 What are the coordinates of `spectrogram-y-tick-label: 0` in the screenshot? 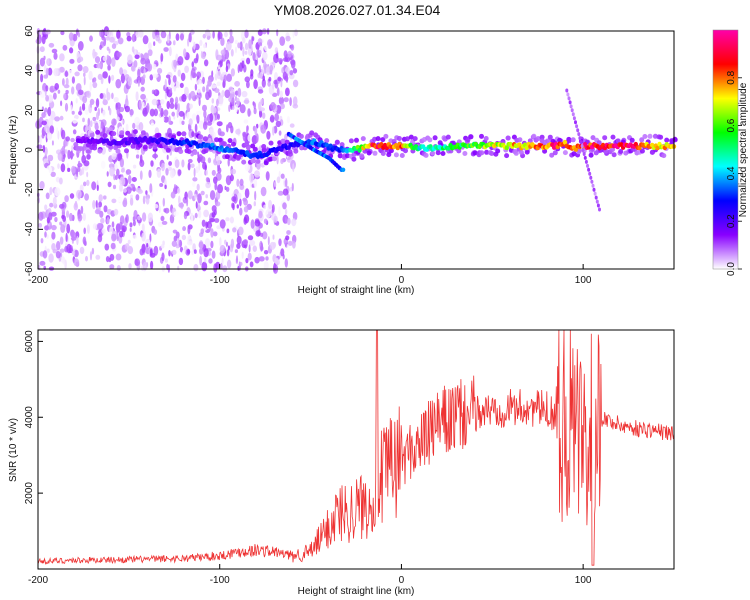 It's located at (29, 150).